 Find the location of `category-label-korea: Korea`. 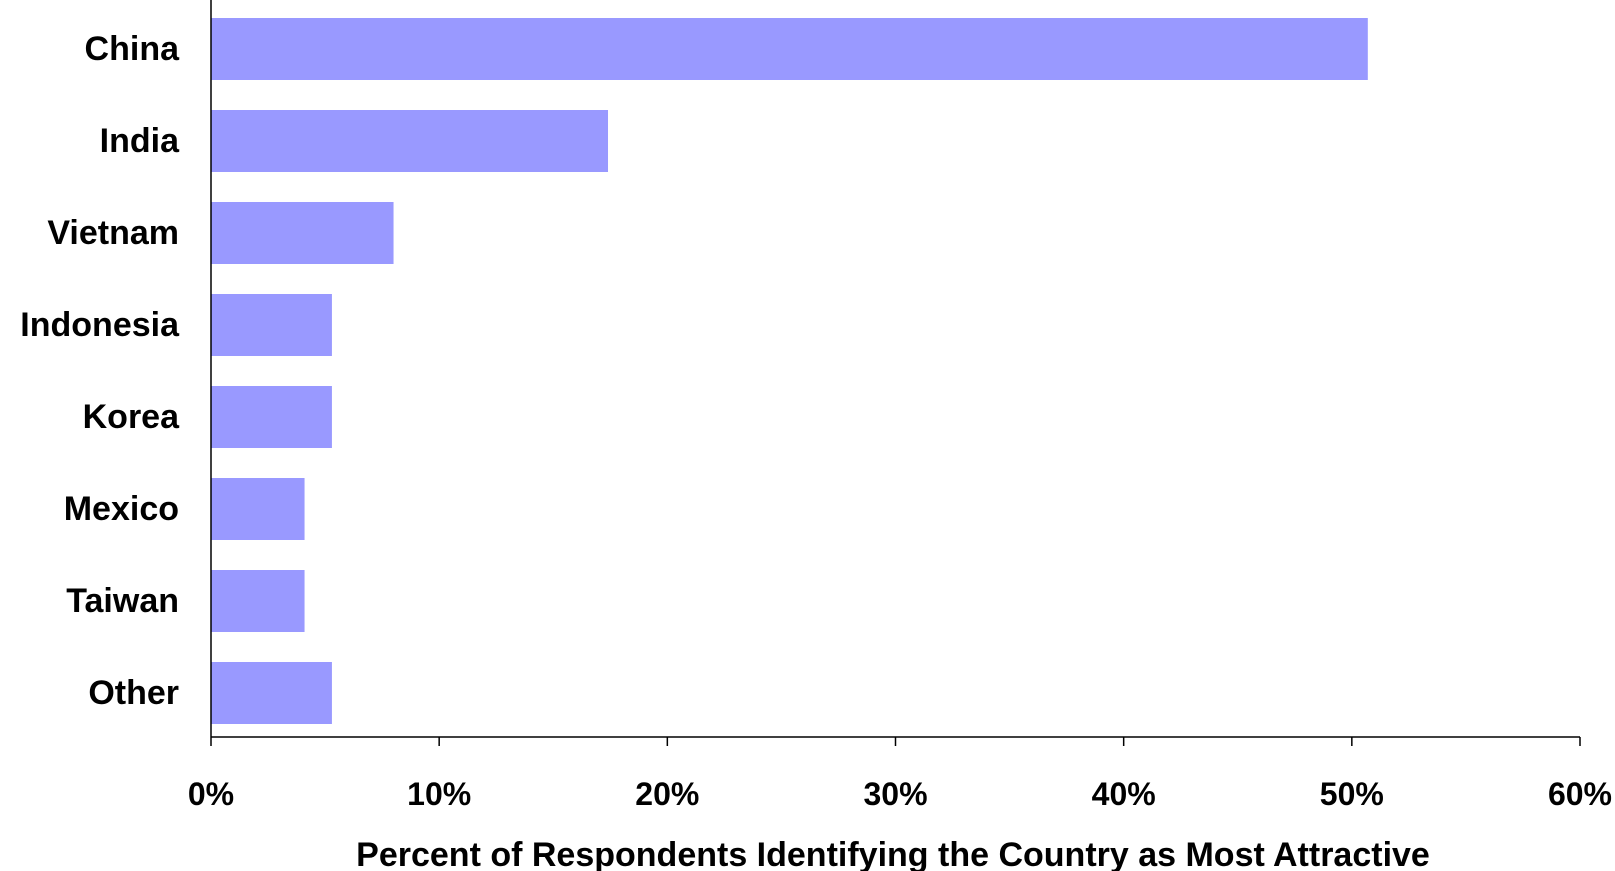

category-label-korea: Korea is located at coordinates (131, 417).